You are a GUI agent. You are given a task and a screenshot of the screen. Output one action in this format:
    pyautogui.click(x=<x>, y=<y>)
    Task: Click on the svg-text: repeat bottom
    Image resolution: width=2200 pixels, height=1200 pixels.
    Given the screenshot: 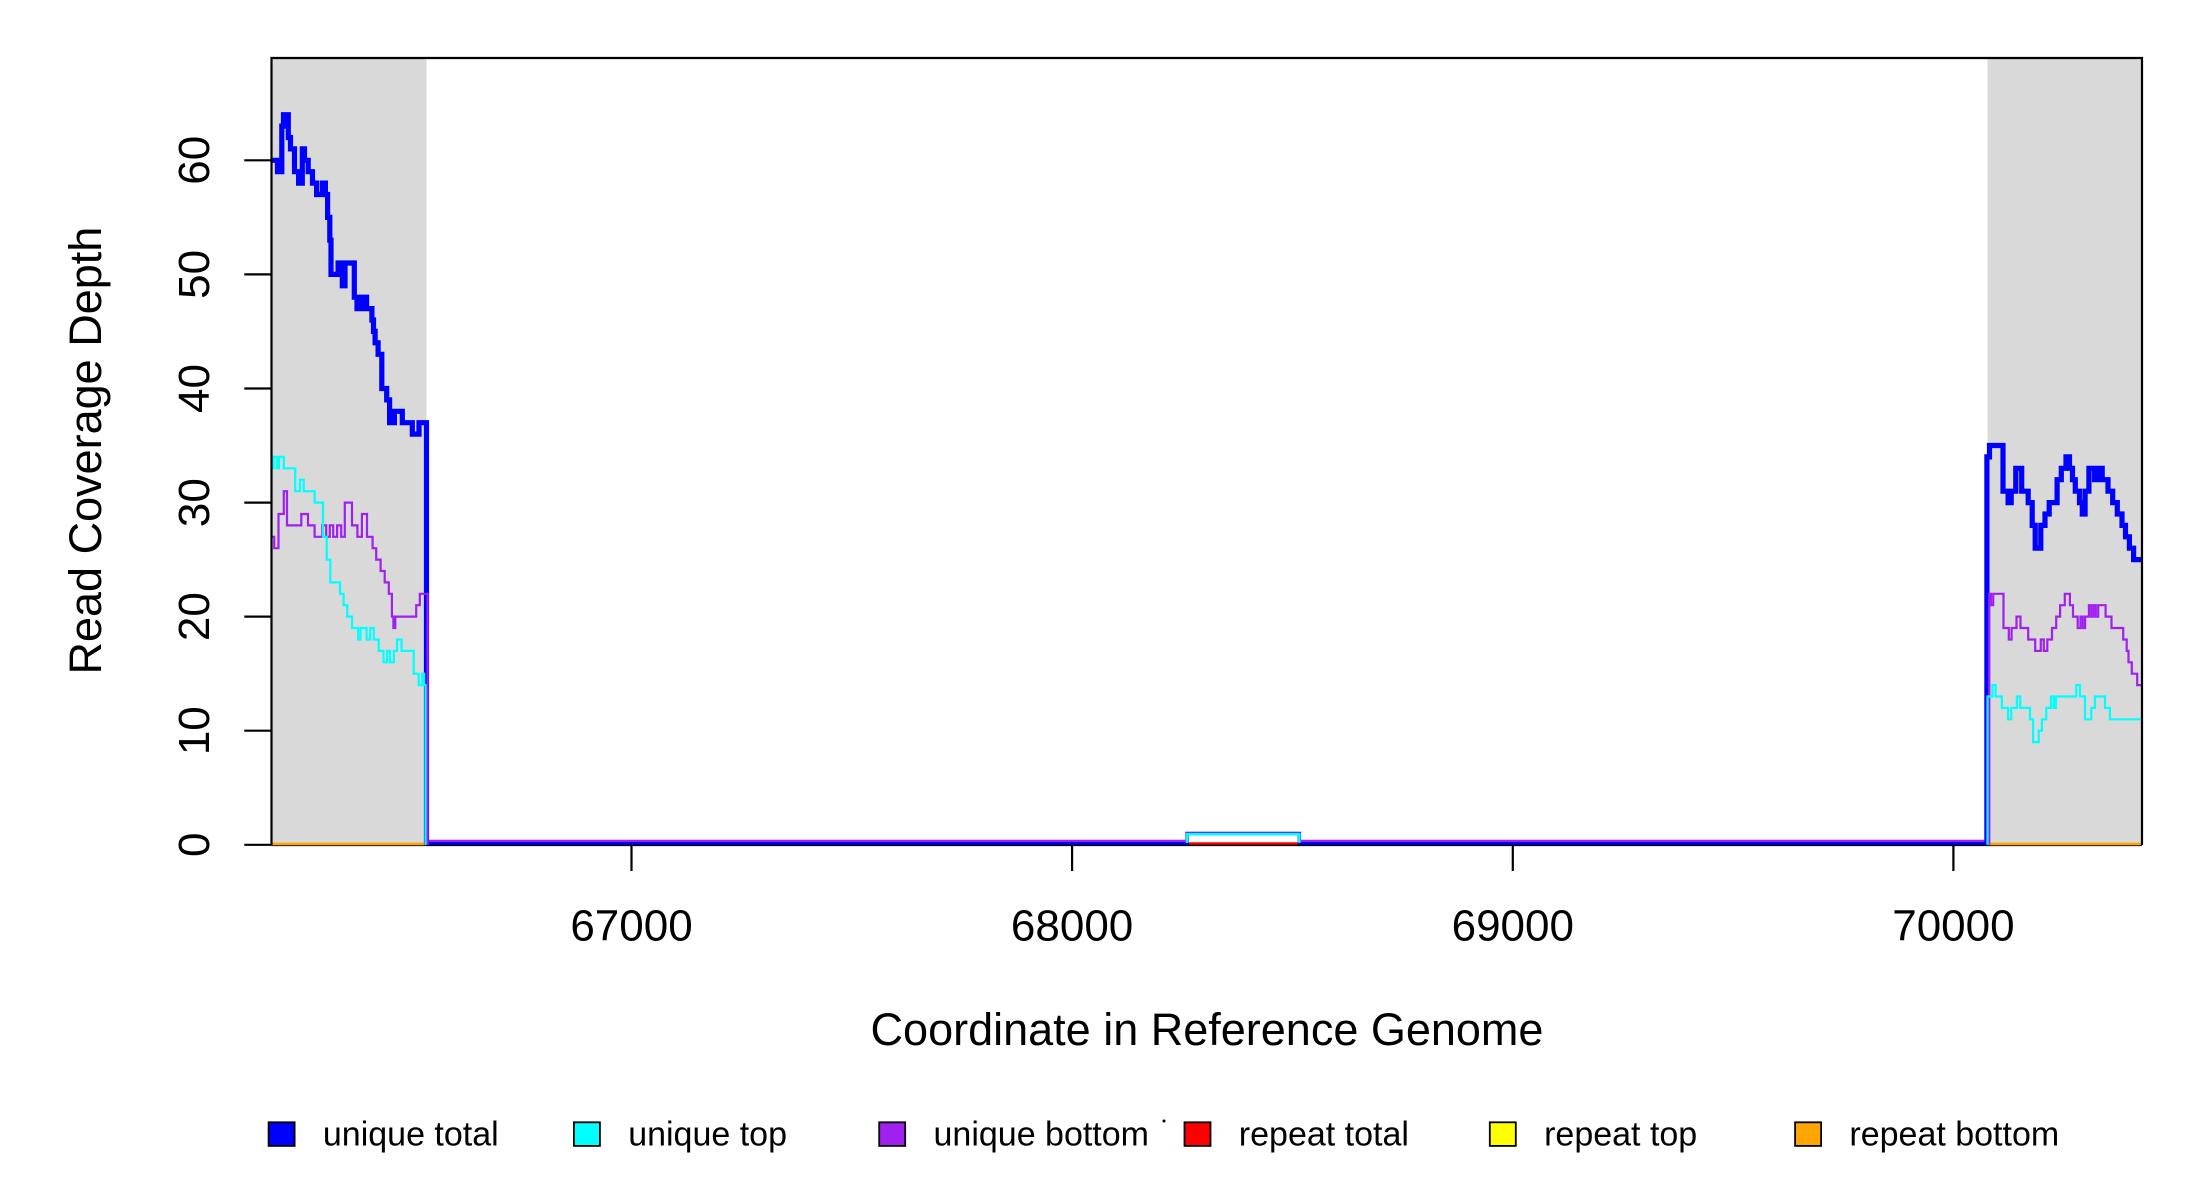 What is the action you would take?
    pyautogui.click(x=1954, y=1135)
    